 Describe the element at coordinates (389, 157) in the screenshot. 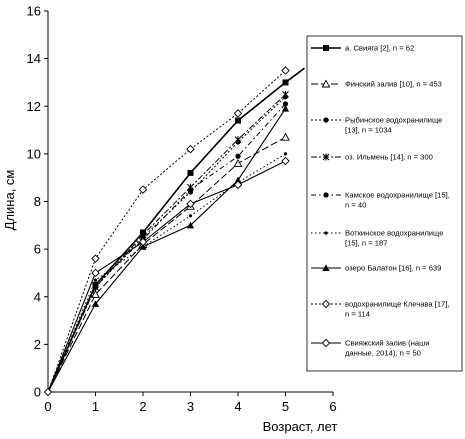

I see `legend-label: оз. Ильмень [14], n = 300` at that location.